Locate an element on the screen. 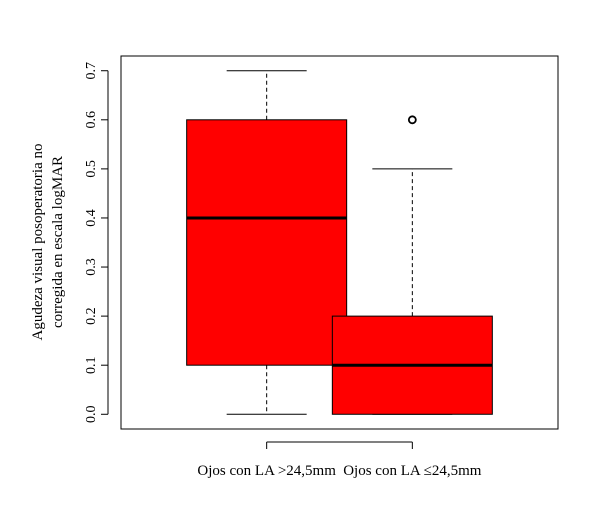  x-tick-label: Ojos con LA >24,5mm is located at coordinates (266, 471).